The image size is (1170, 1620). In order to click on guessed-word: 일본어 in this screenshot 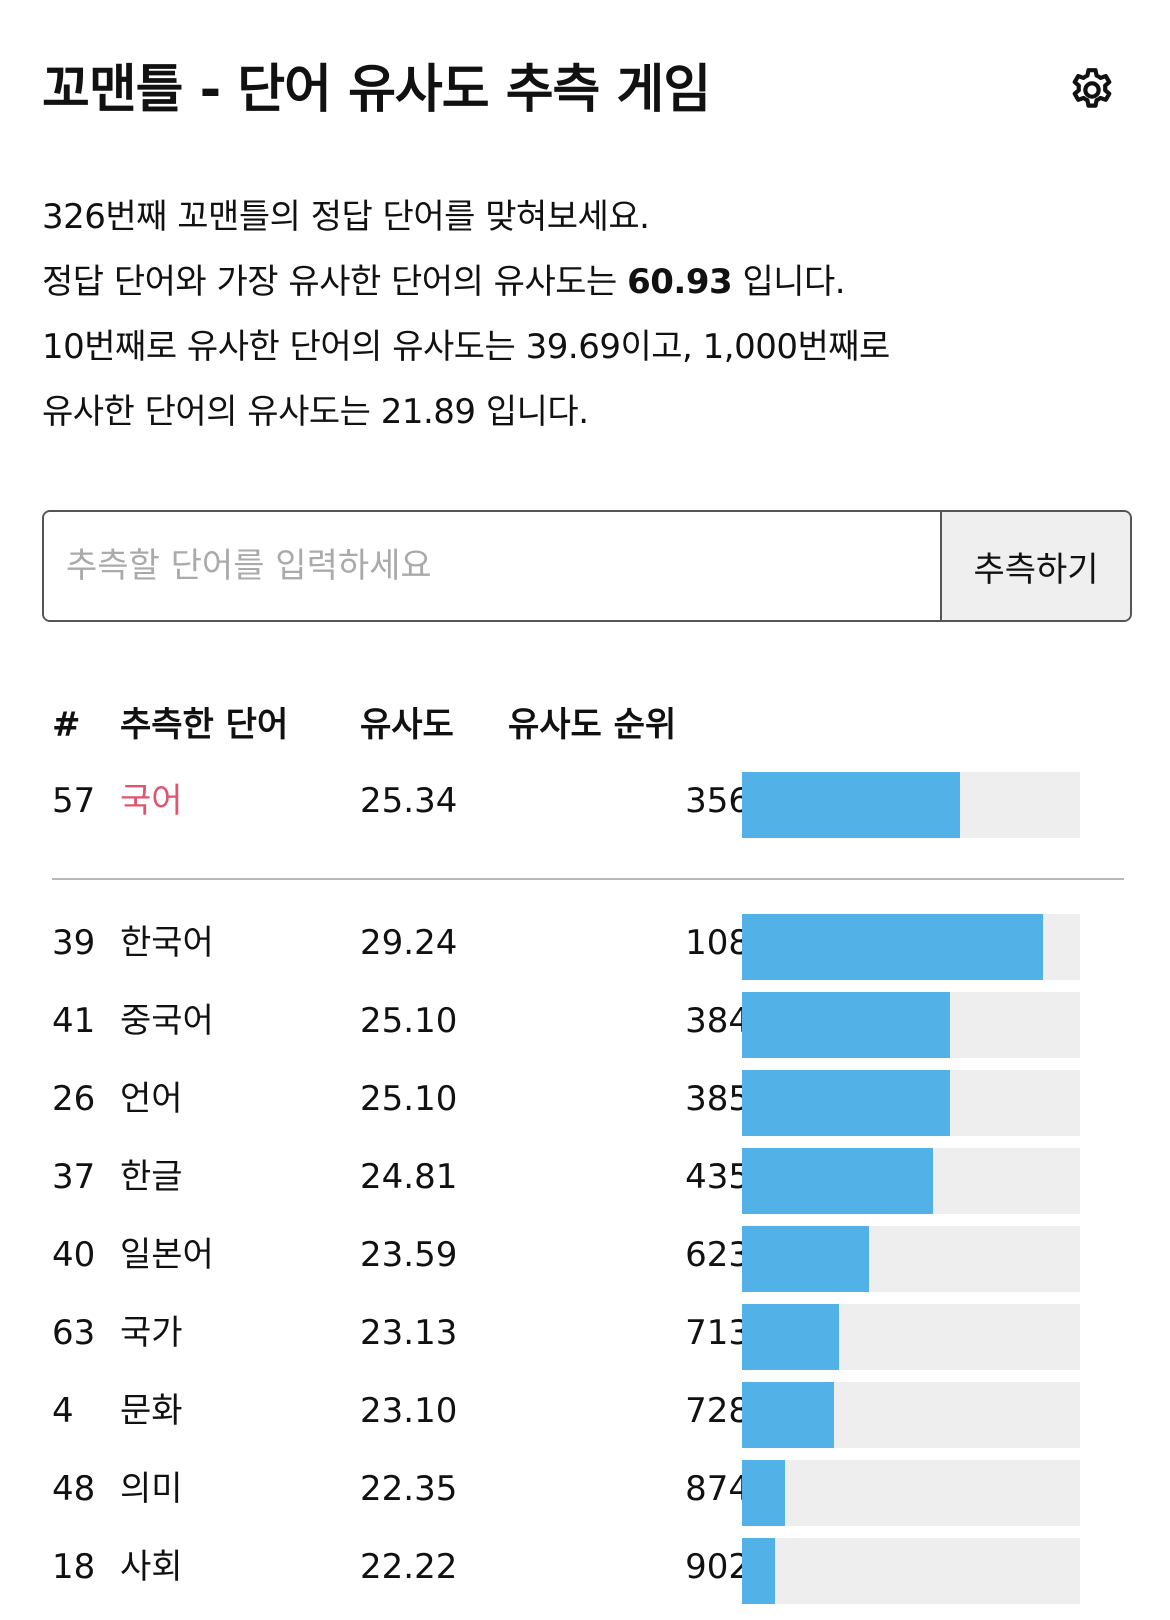, I will do `click(167, 1255)`.